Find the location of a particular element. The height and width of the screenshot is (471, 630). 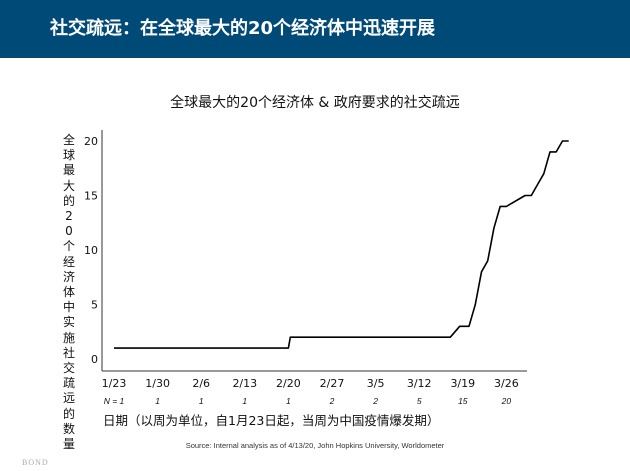

page-title: 社交疏远：在全球最大的20个经济体中迅速开展 is located at coordinates (243, 28).